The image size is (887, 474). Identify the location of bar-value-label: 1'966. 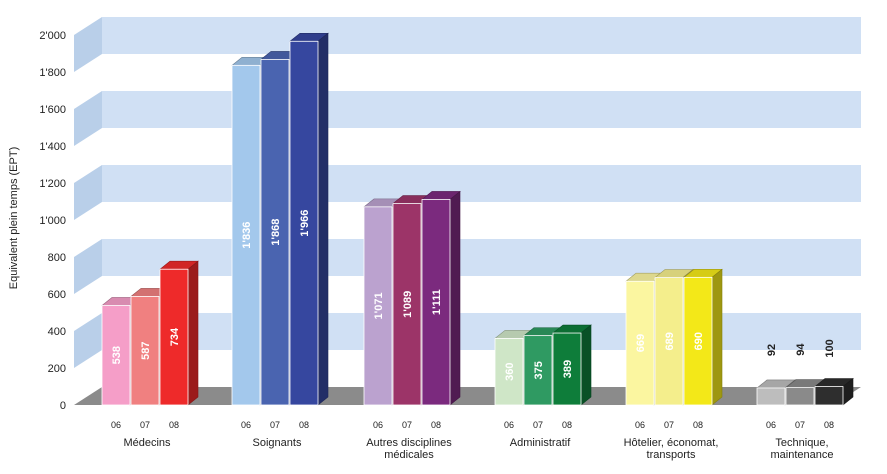
(305, 223).